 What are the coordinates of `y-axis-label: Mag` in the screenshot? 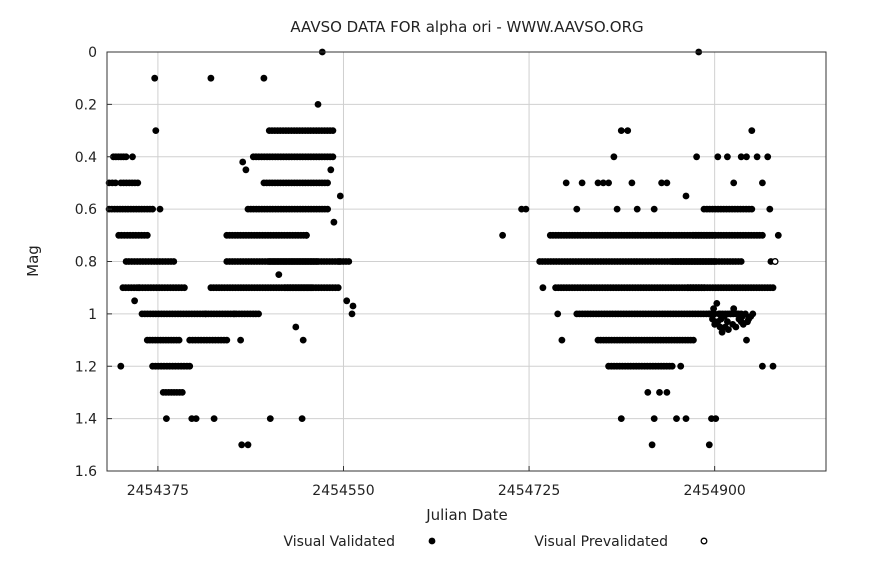 It's located at (33, 261).